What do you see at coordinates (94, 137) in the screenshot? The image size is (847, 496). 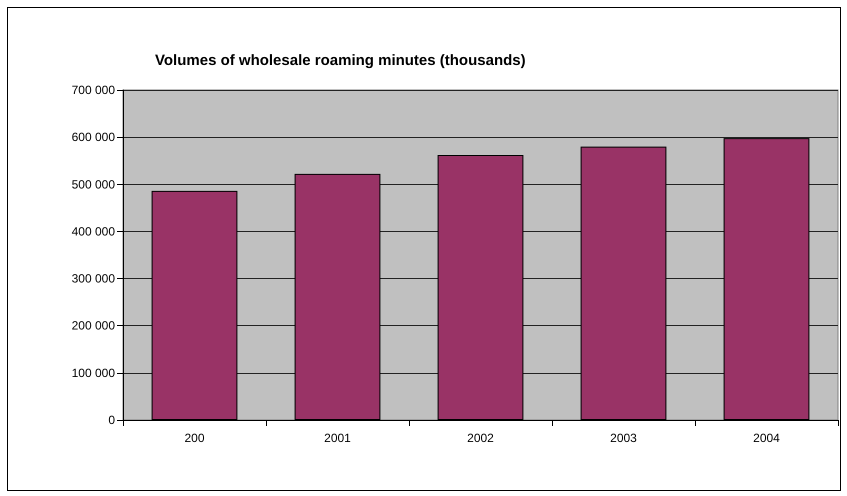 I see `y-tick-label: 600 000` at bounding box center [94, 137].